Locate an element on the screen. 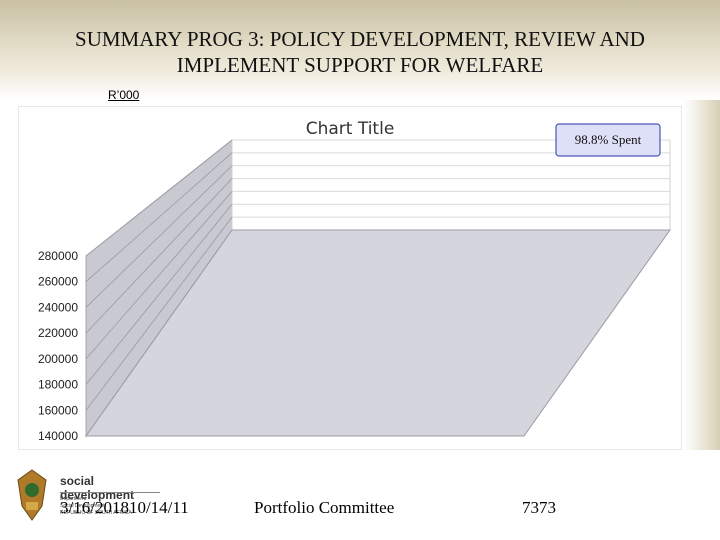  y-tick-label: 240000 is located at coordinates (58, 307).